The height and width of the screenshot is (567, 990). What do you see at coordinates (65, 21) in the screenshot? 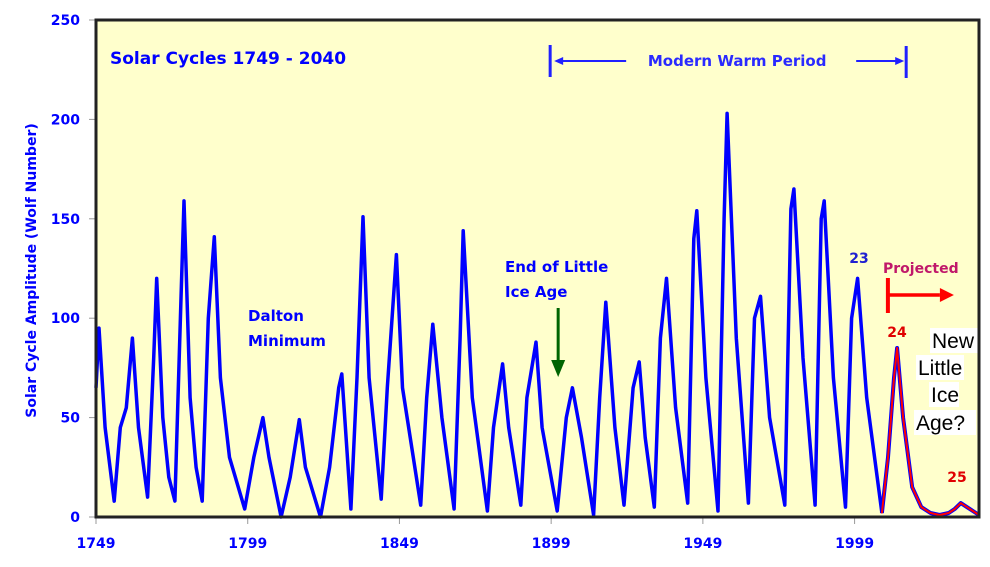
I see `y-tick-label: 250` at bounding box center [65, 21].